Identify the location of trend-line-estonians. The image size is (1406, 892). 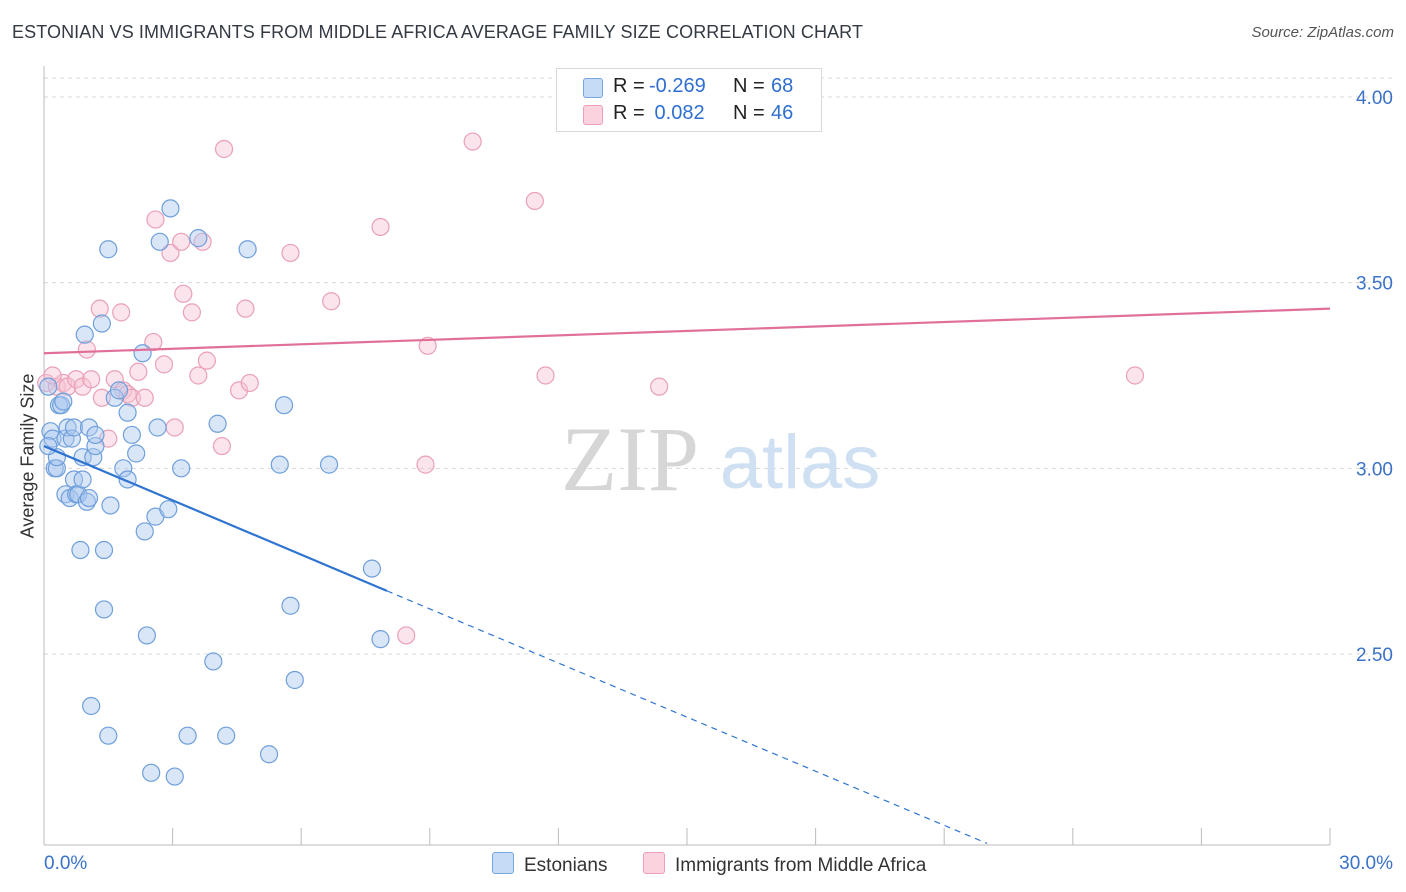
(215, 518).